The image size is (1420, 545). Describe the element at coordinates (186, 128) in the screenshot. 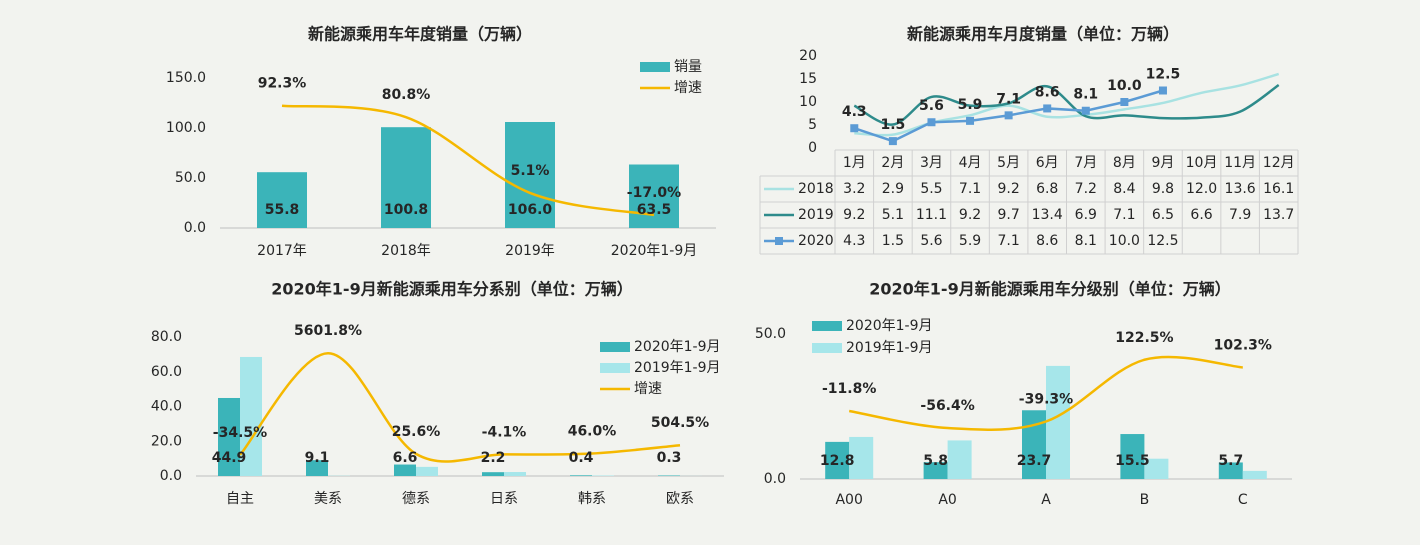

I see `y-tick-label: 100.0` at that location.